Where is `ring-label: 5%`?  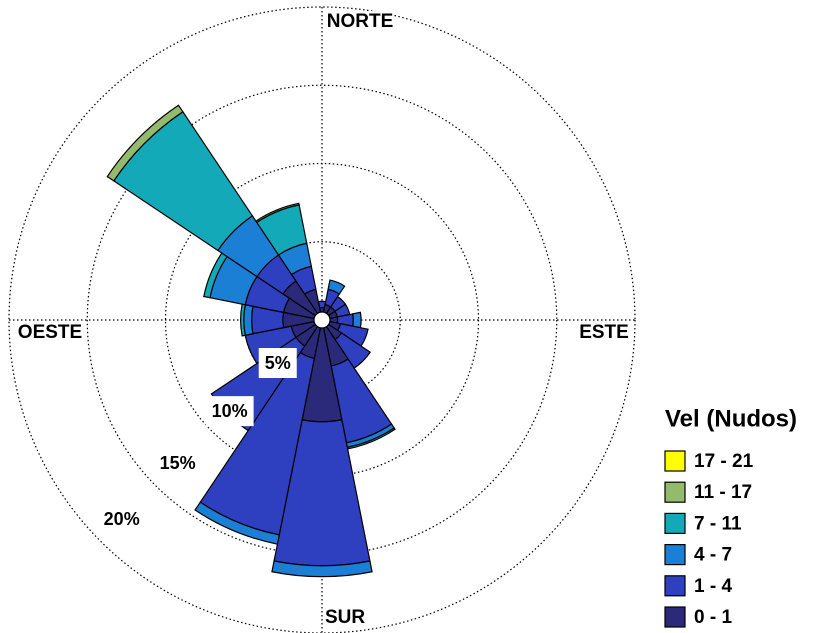 ring-label: 5% is located at coordinates (278, 363).